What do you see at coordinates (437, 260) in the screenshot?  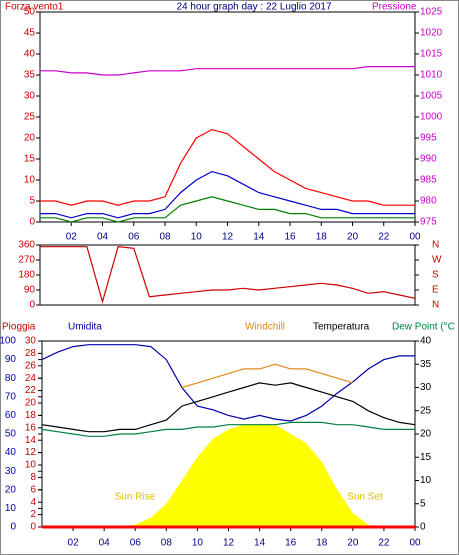 I see `y-tick-label: W` at bounding box center [437, 260].